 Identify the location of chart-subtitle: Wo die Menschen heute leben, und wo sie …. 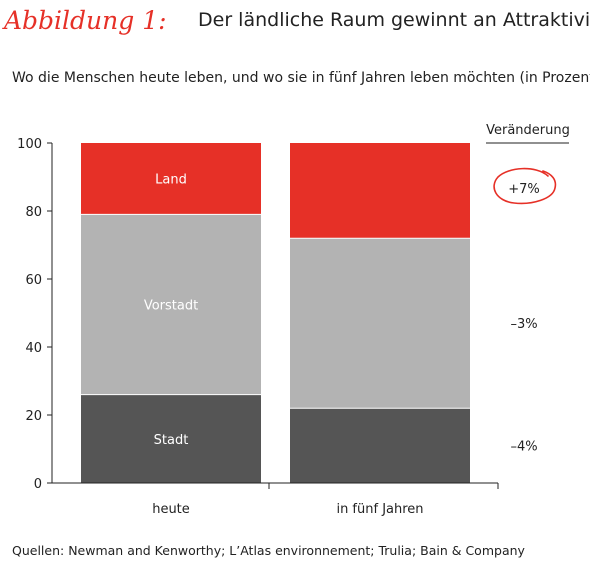
(301, 78).